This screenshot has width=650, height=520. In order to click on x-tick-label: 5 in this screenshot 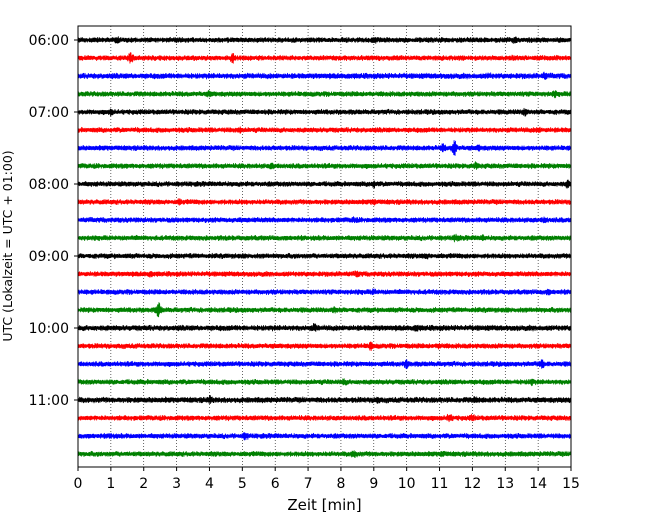, I will do `click(242, 484)`.